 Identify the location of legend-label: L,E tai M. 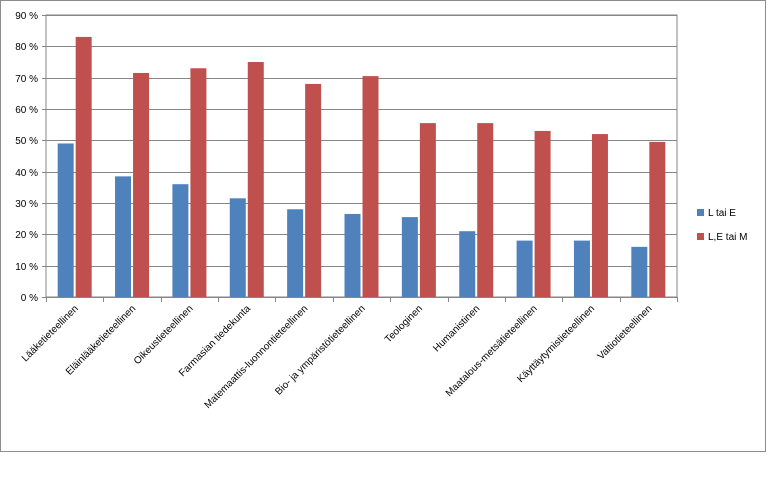
(727, 237).